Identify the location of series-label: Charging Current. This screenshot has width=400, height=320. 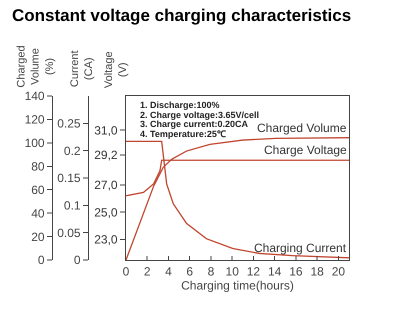
(300, 248).